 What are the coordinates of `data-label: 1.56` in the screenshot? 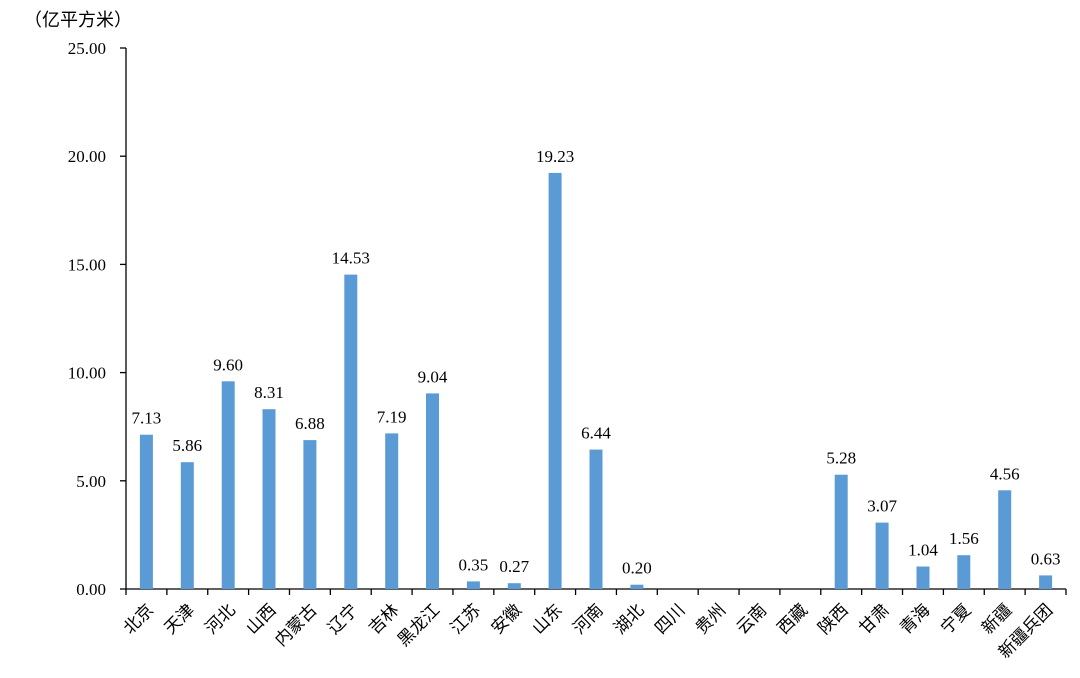 It's located at (964, 538).